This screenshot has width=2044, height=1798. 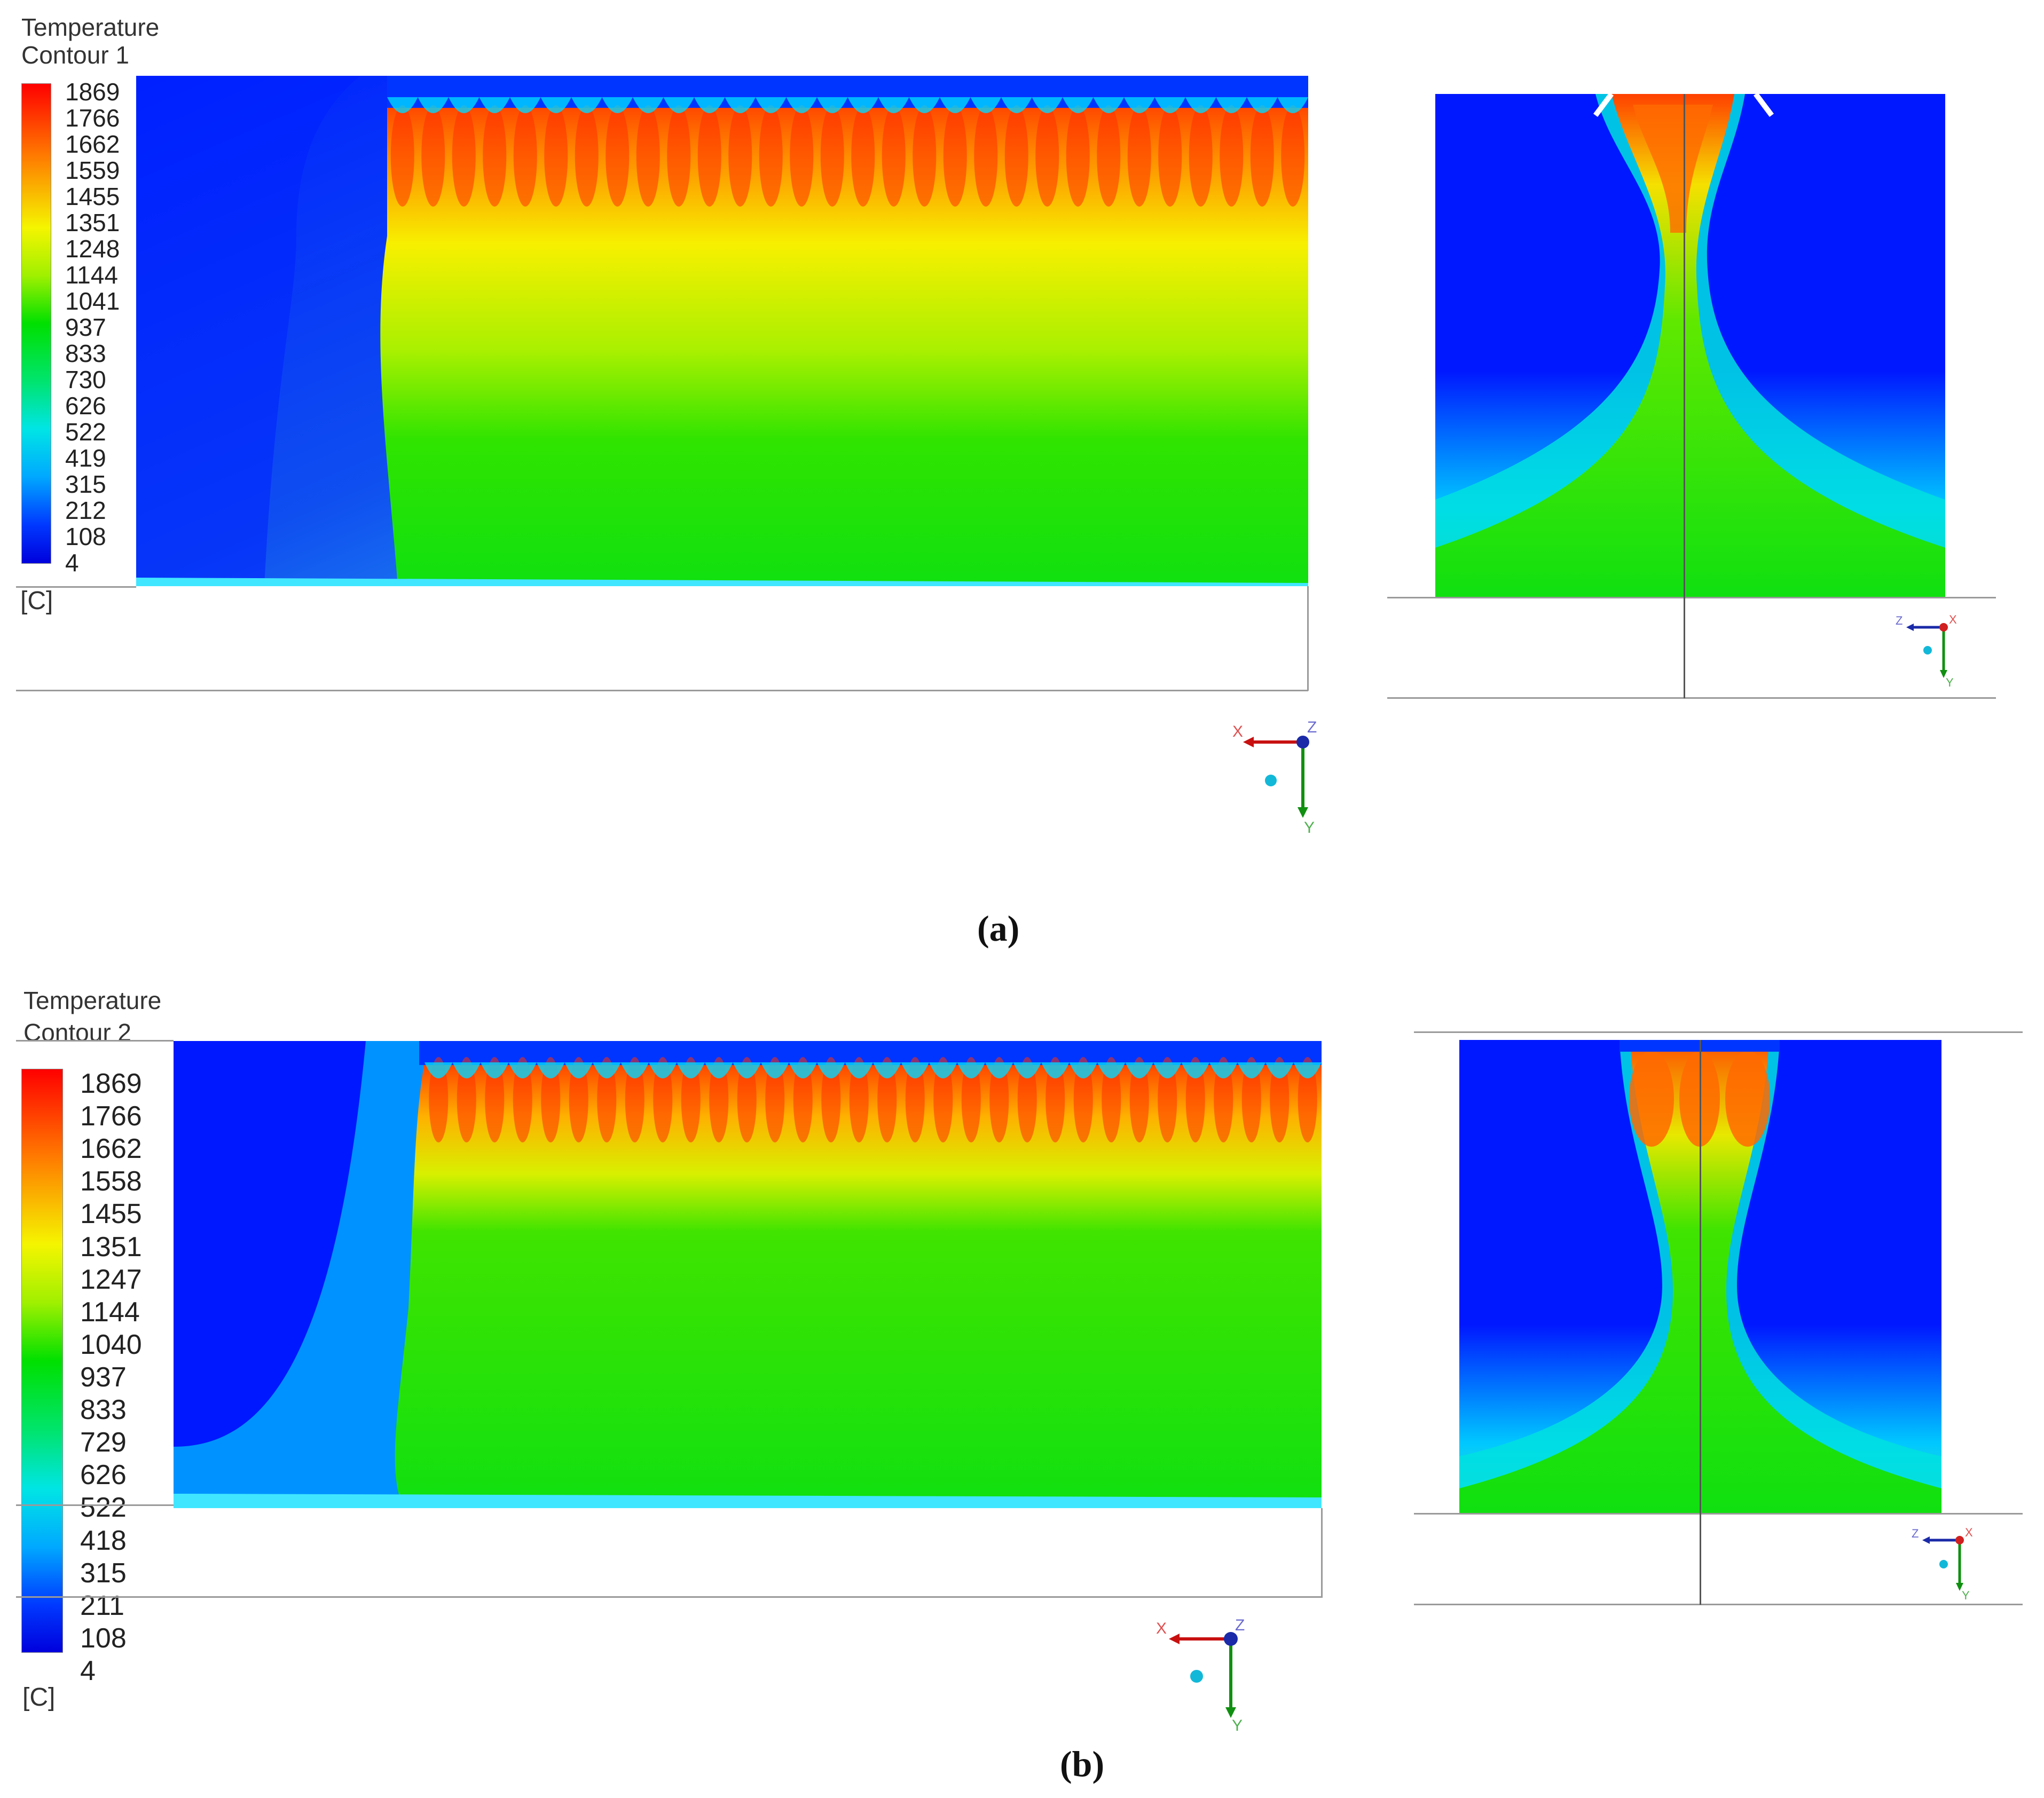 What do you see at coordinates (85, 458) in the screenshot?
I see `a-legend-tick: 419` at bounding box center [85, 458].